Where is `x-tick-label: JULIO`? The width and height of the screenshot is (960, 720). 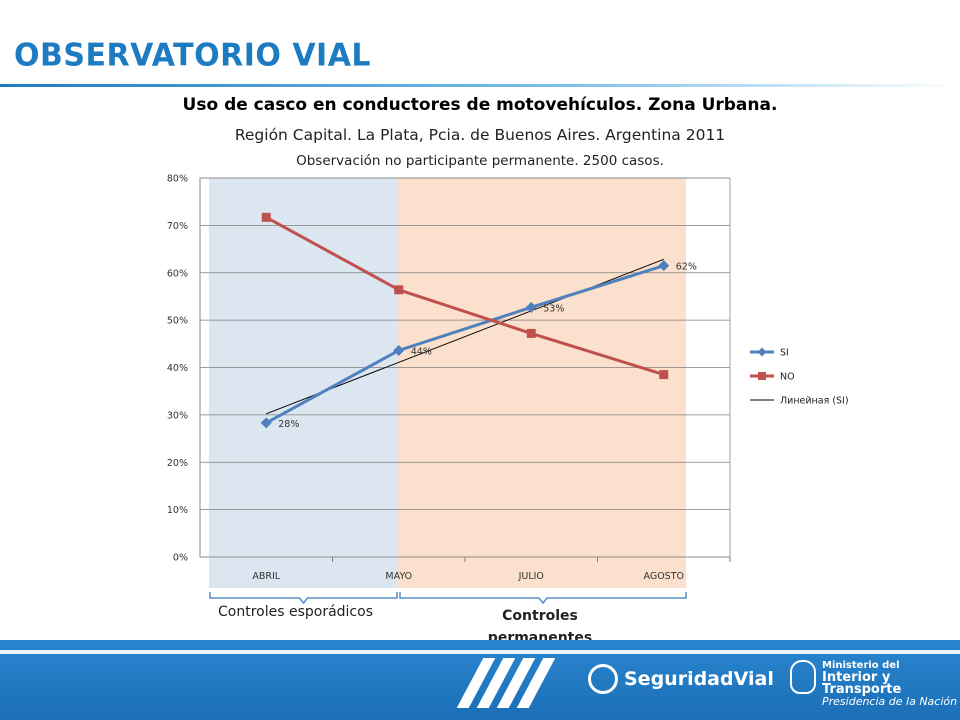
x-tick-label: JULIO is located at coordinates (531, 576).